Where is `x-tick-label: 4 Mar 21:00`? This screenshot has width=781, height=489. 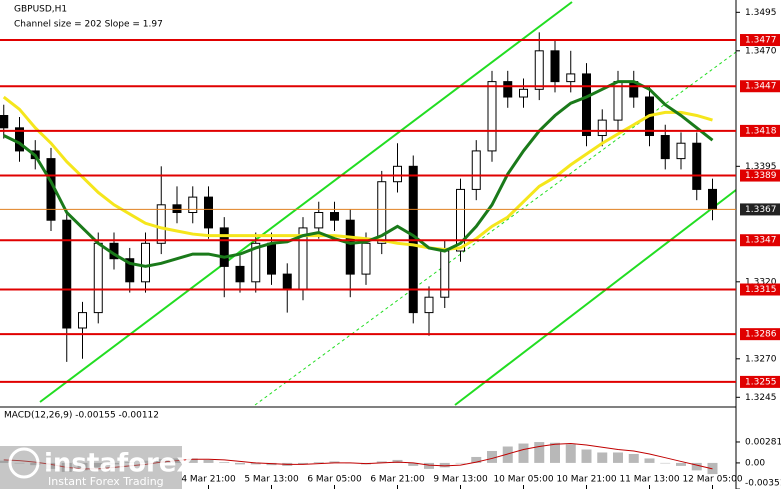
x-tick-label: 4 Mar 21:00 is located at coordinates (208, 480).